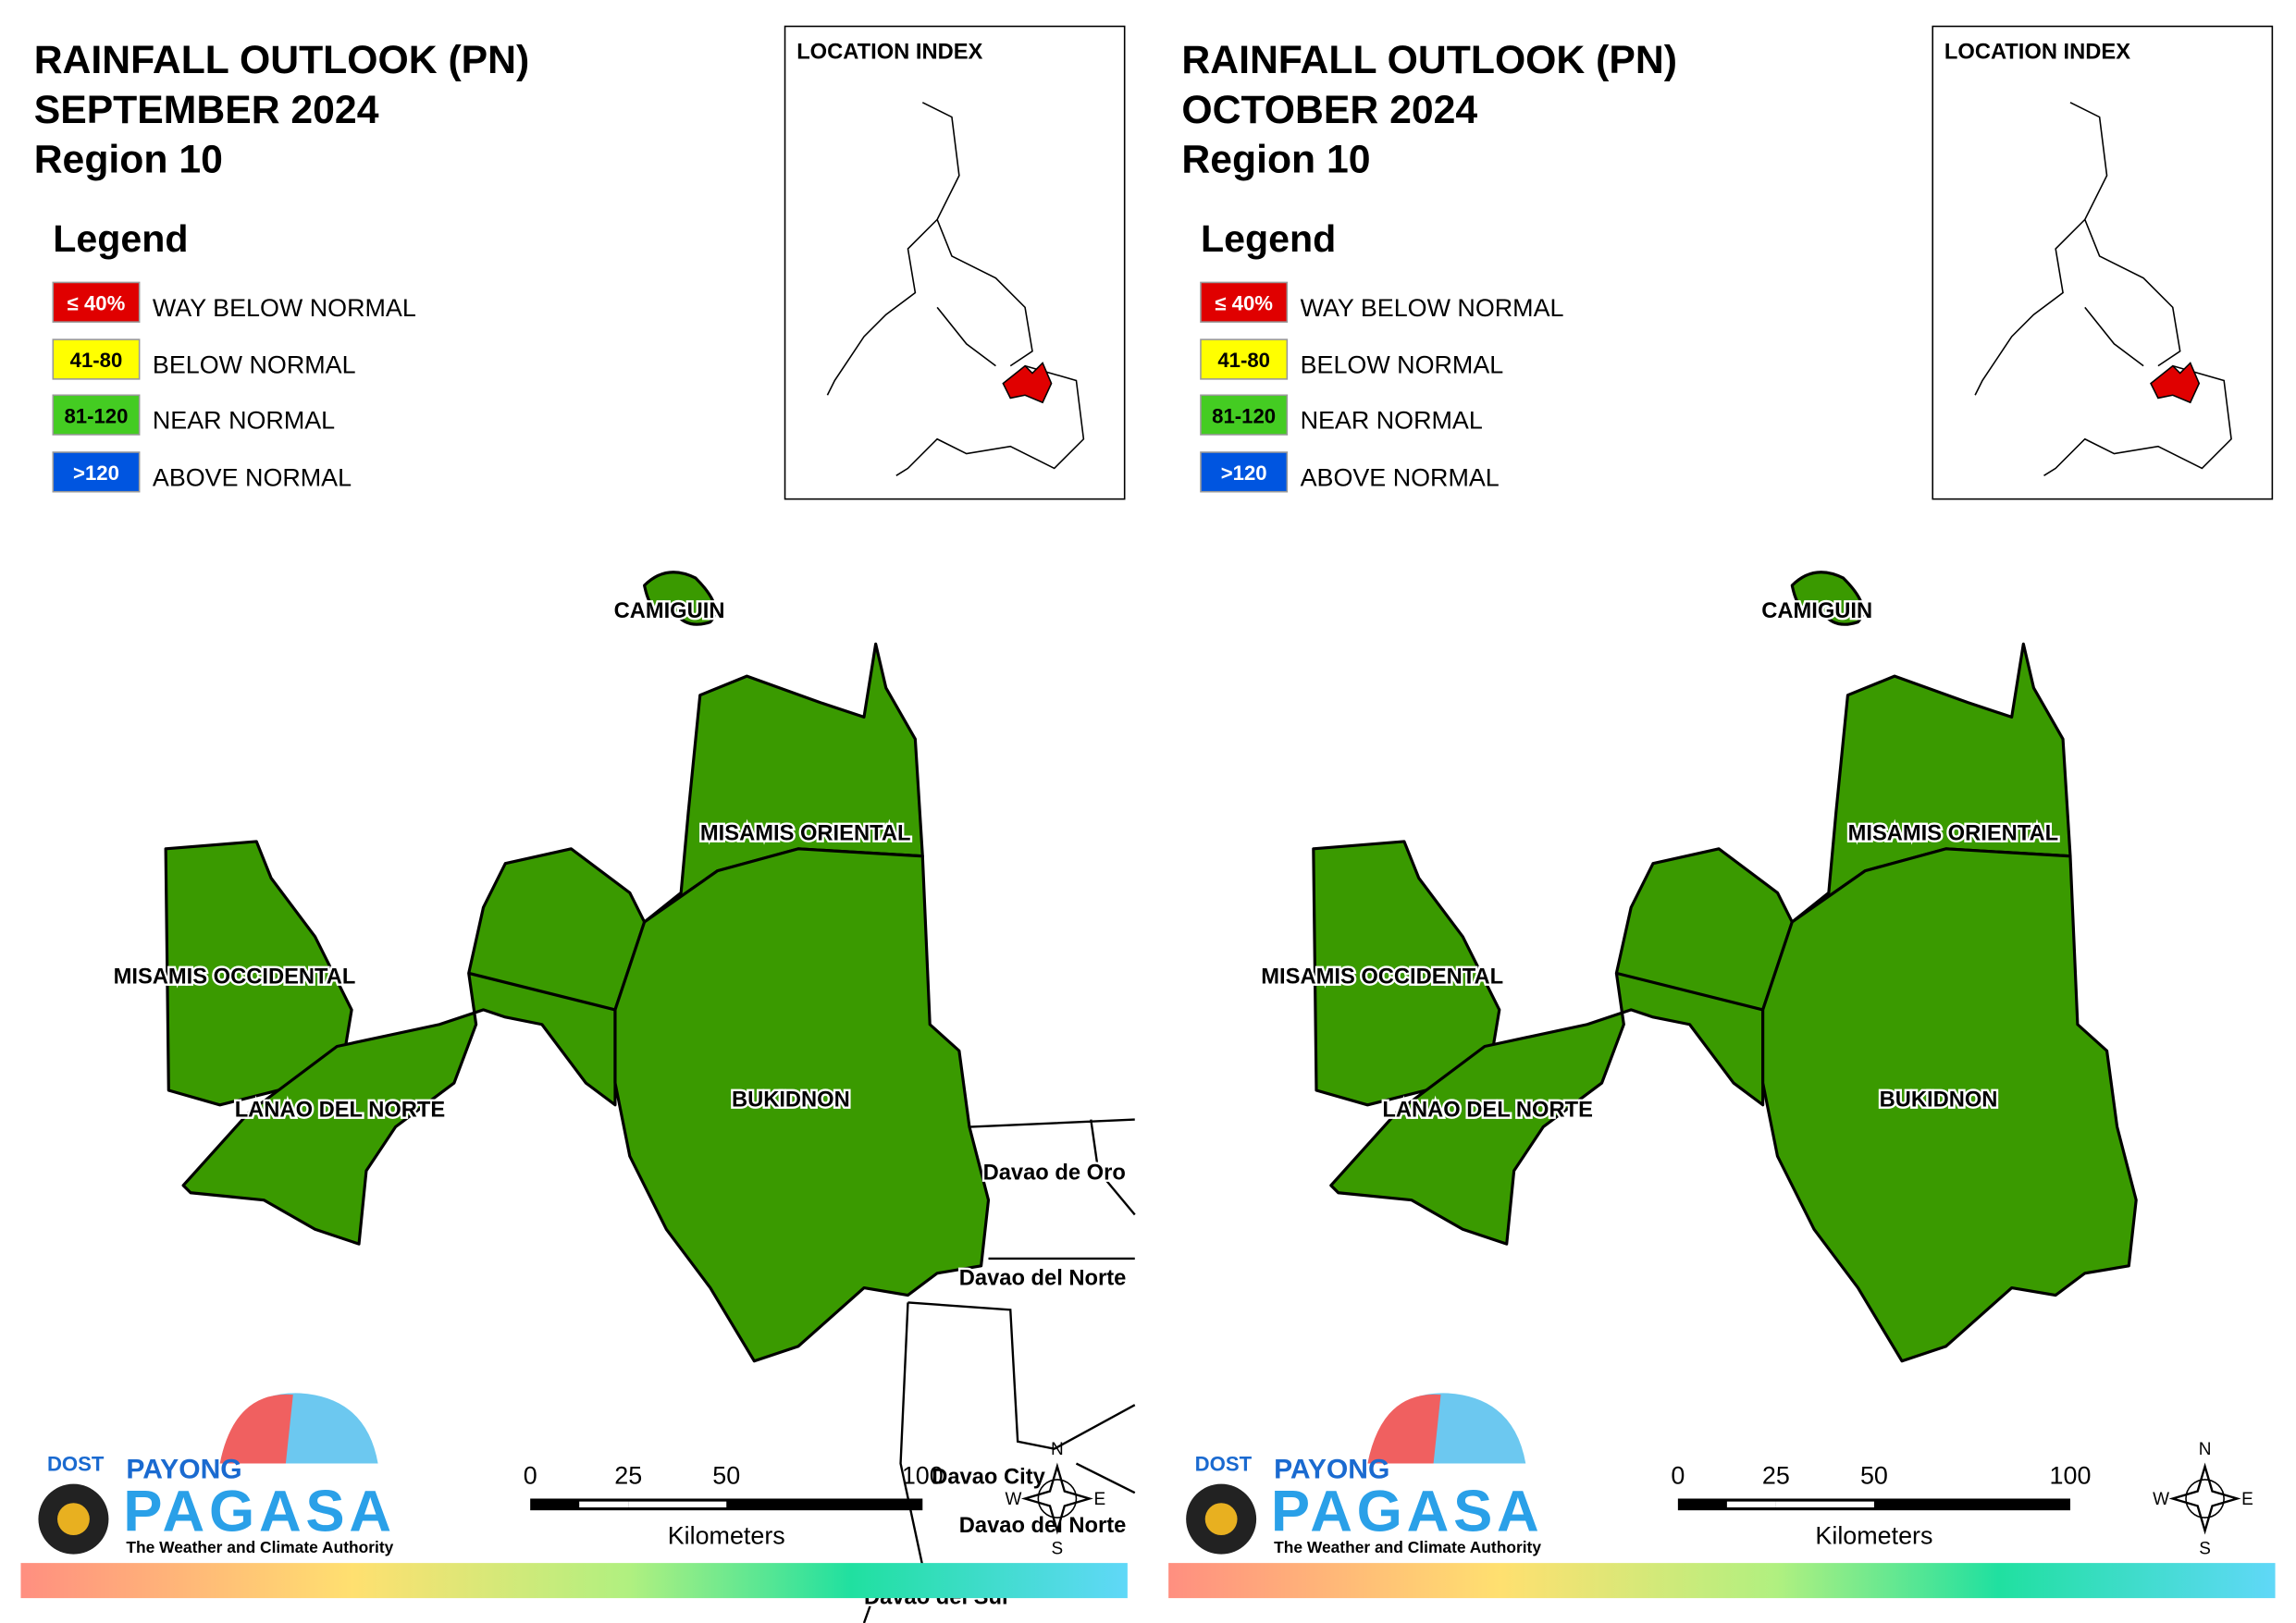  Describe the element at coordinates (988, 1478) in the screenshot. I see `neighbor-label: Davao City` at that location.